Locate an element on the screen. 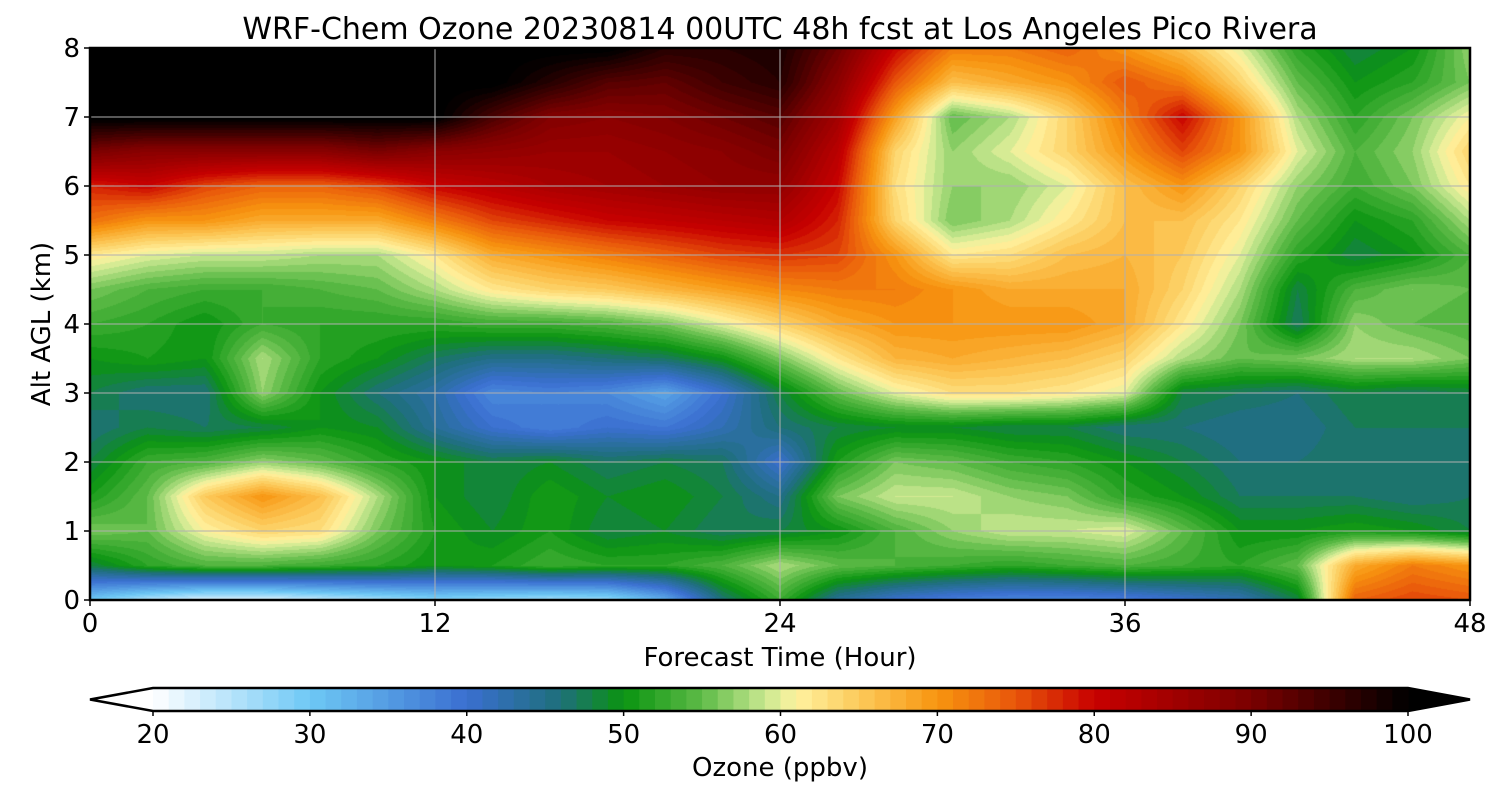 The height and width of the screenshot is (800, 1500). x-axis-label: Forecast Time (Hour) is located at coordinates (779, 658).